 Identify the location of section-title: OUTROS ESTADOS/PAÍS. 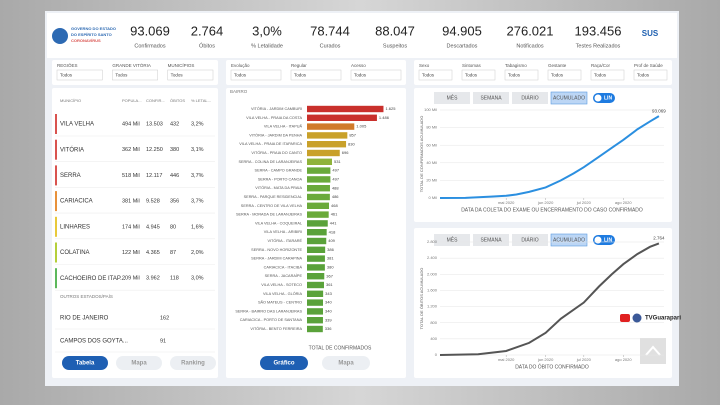
(86, 296).